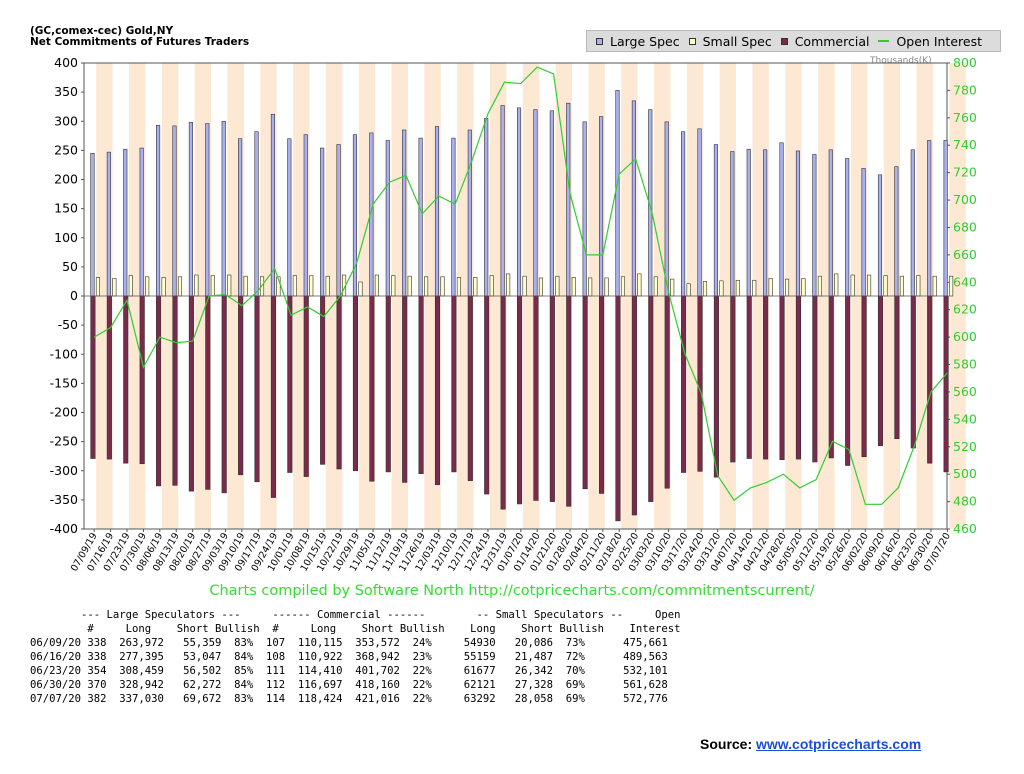 The height and width of the screenshot is (774, 1024). What do you see at coordinates (64, 382) in the screenshot?
I see `left-axis-tick-label: -150` at bounding box center [64, 382].